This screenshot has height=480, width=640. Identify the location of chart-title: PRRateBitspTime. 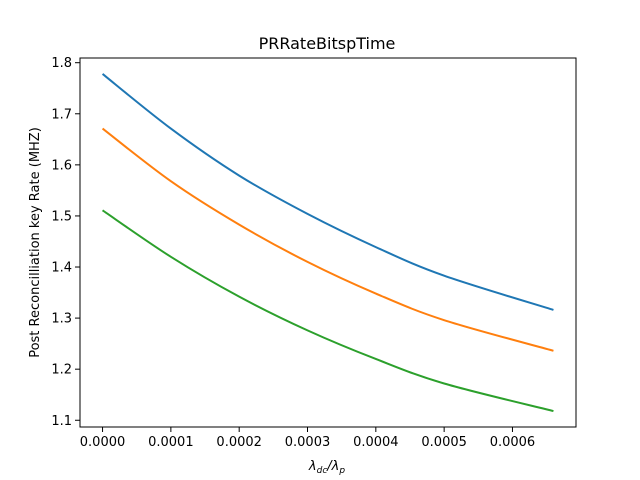
(327, 43).